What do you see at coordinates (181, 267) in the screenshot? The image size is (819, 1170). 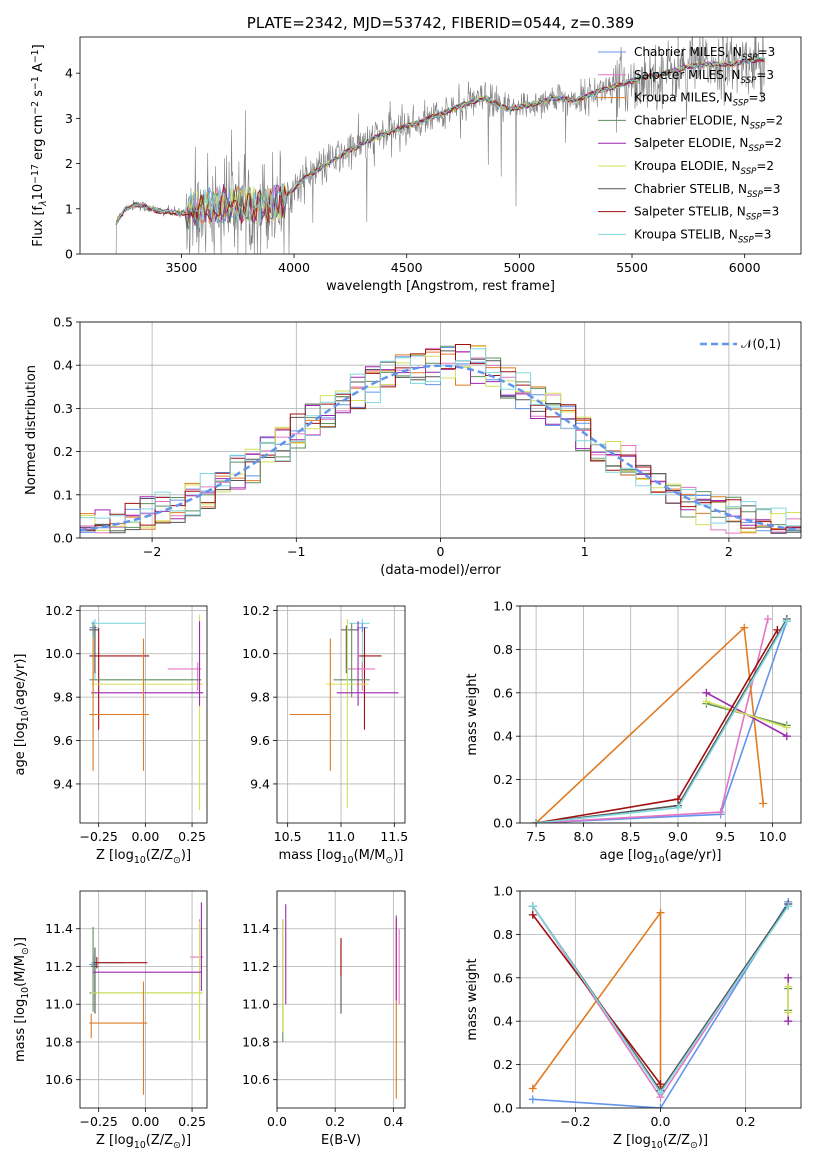 I see `x-tick-label: 3500` at bounding box center [181, 267].